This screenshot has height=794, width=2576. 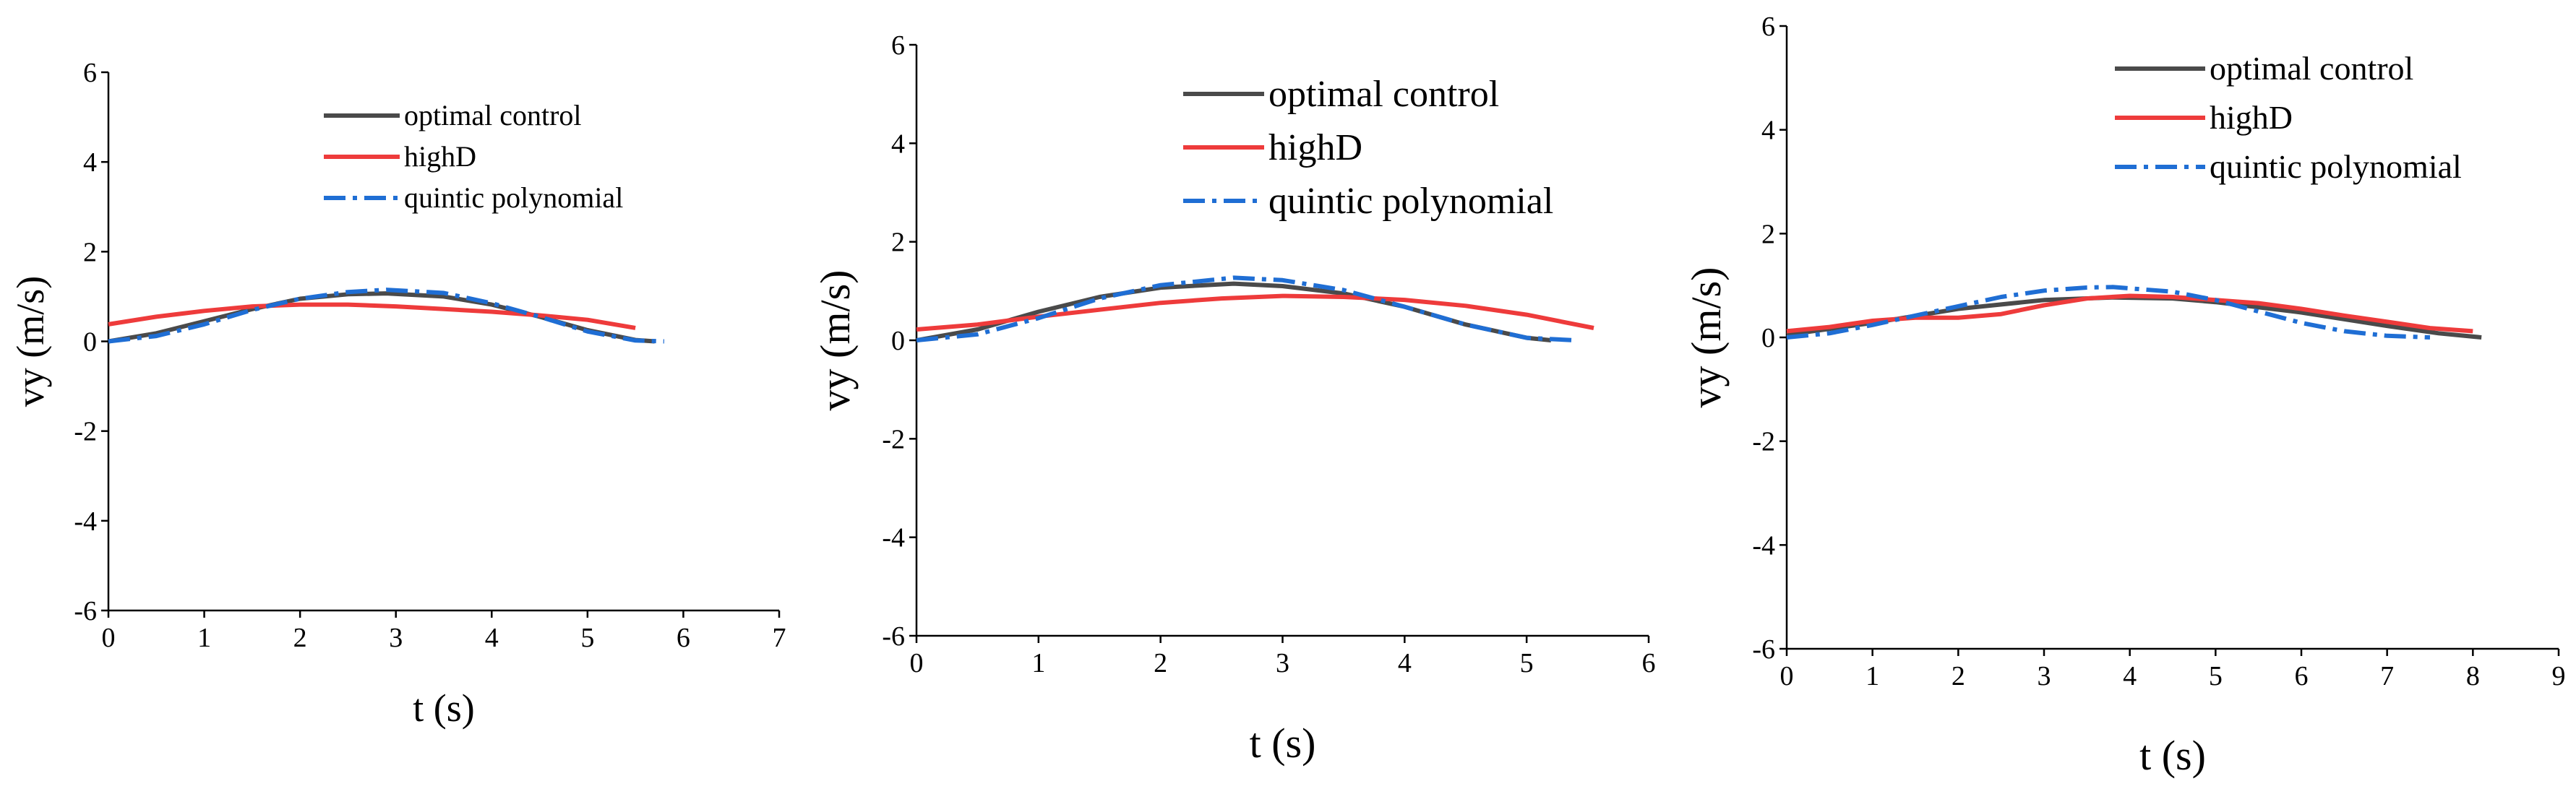 I want to click on x-tick-label: 8, so click(x=2473, y=676).